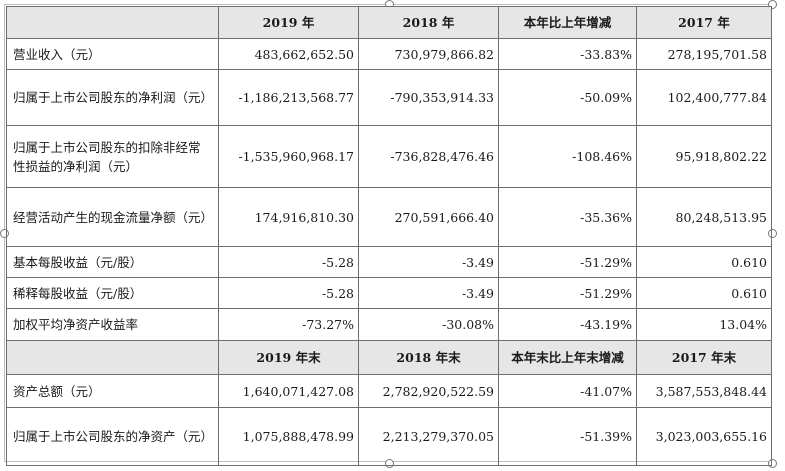 Image resolution: width=785 pixels, height=471 pixels. I want to click on table-row: 稀释每股收益（元/股） -5.28 -3.49 -51.29% 0.610, so click(389, 293).